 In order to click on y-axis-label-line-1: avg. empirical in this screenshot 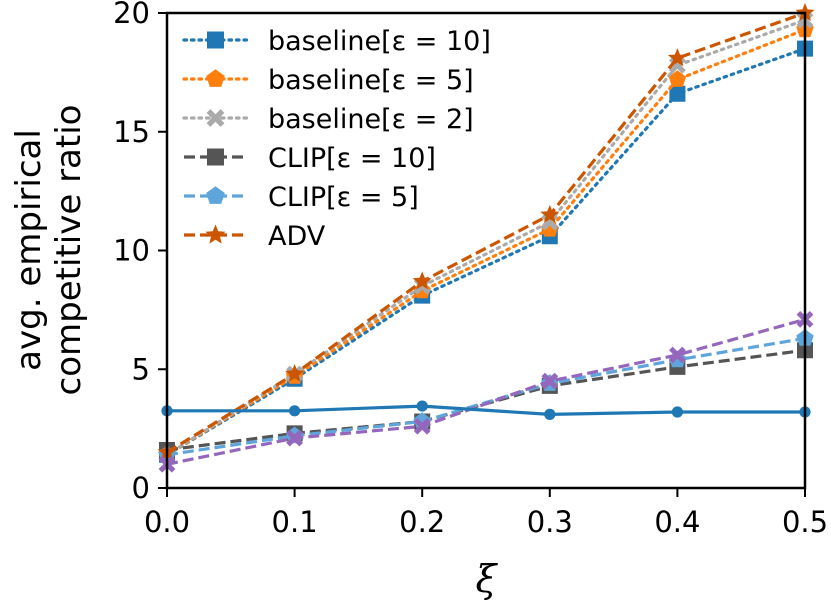, I will do `click(29, 250)`.